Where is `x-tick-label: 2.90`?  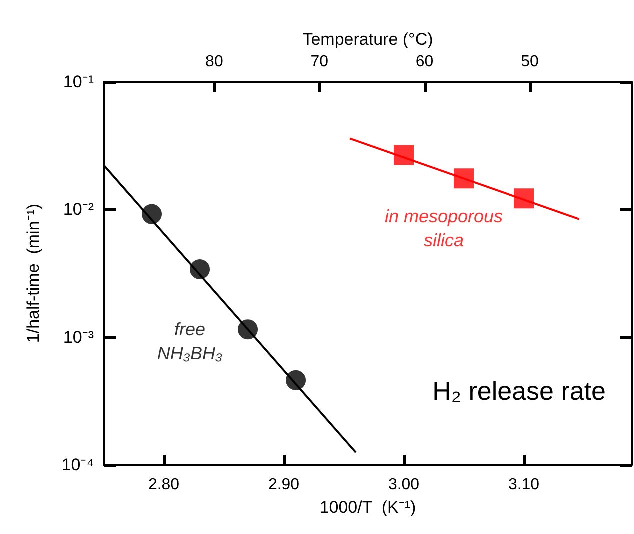 x-tick-label: 2.90 is located at coordinates (284, 485).